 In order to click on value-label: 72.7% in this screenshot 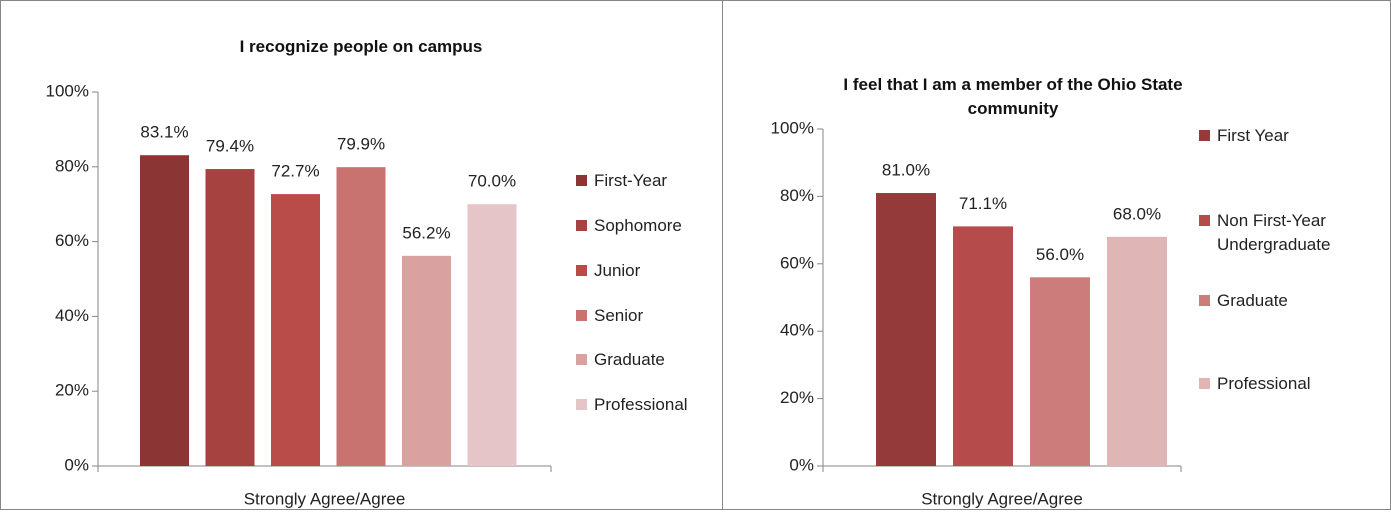, I will do `click(295, 171)`.